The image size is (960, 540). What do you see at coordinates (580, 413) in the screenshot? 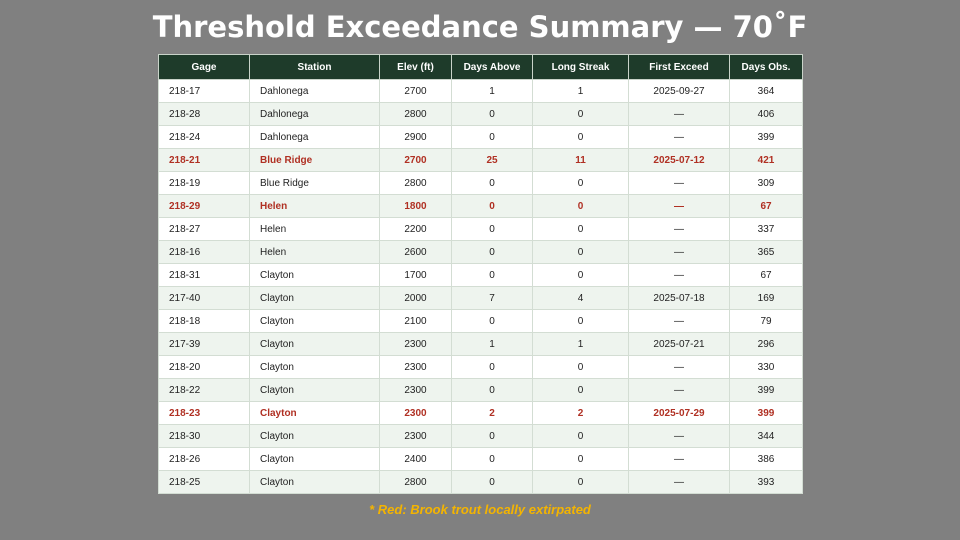
I see `cell-long-streak: 2` at bounding box center [580, 413].